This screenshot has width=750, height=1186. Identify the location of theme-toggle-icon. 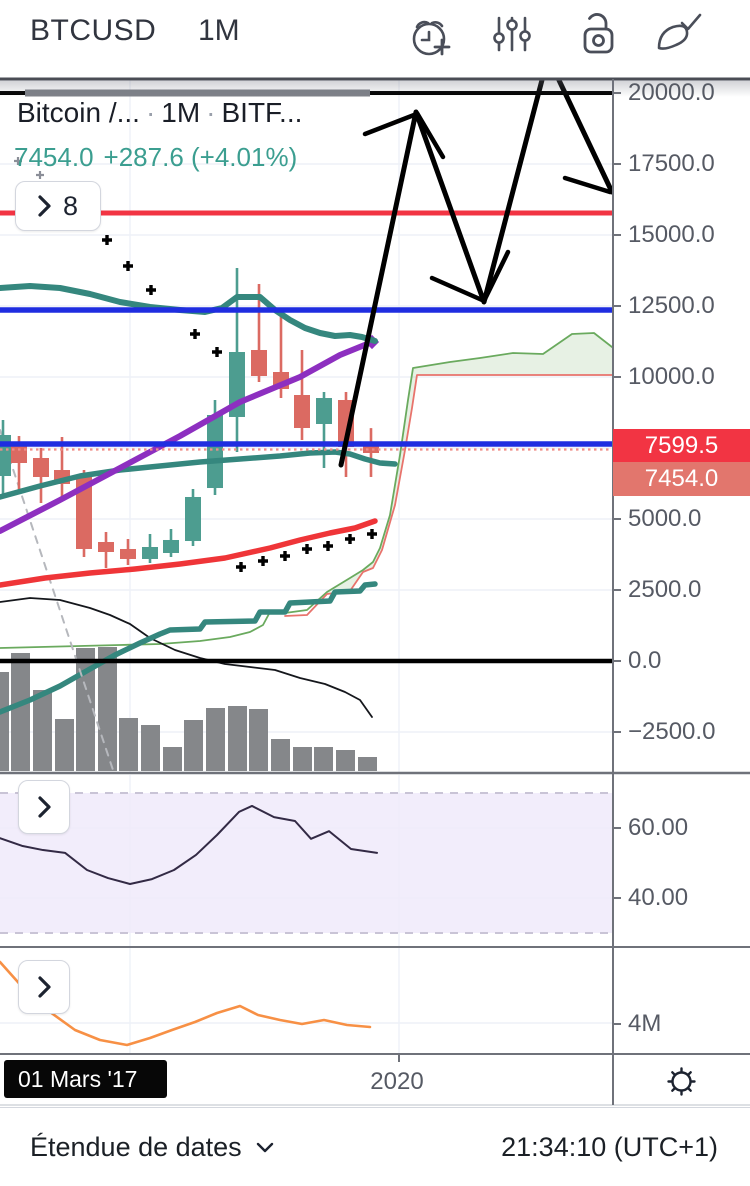
(681, 1084).